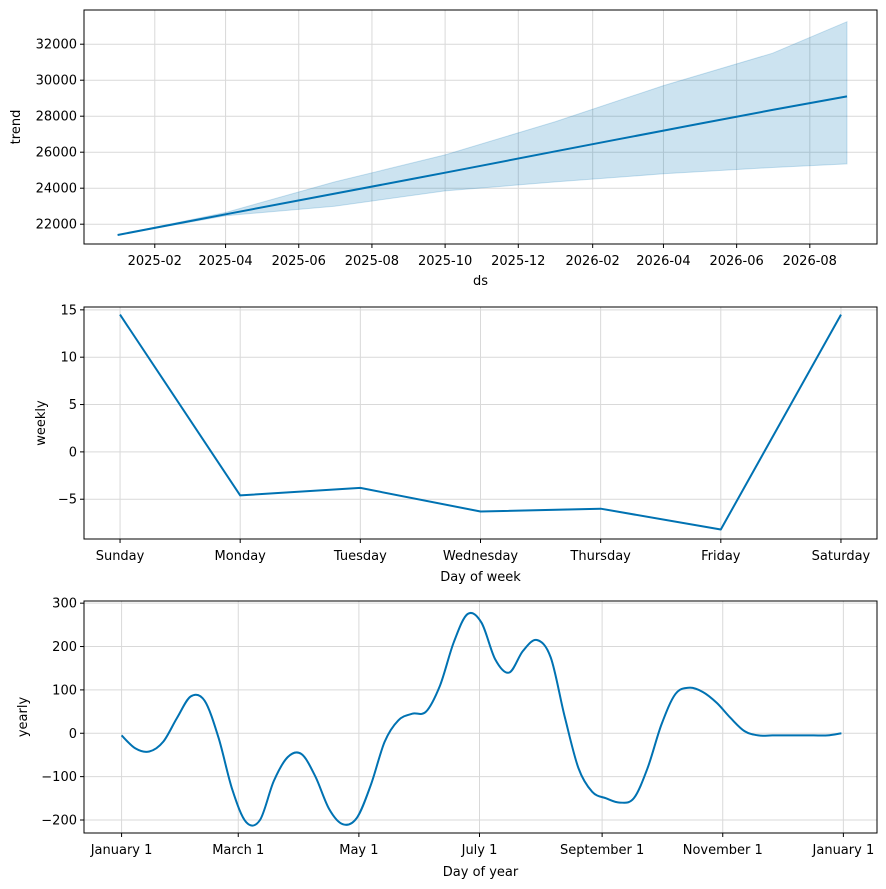  What do you see at coordinates (23, 717) in the screenshot?
I see `y-axis-label: yearly` at bounding box center [23, 717].